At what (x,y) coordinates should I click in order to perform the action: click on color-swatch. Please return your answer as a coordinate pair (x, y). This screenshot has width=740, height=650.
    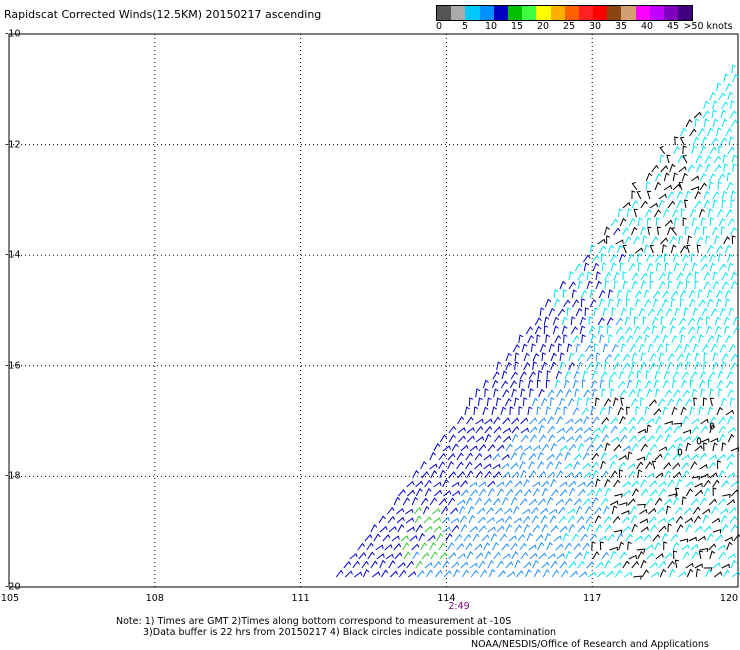
    Looking at the image, I should click on (458, 13).